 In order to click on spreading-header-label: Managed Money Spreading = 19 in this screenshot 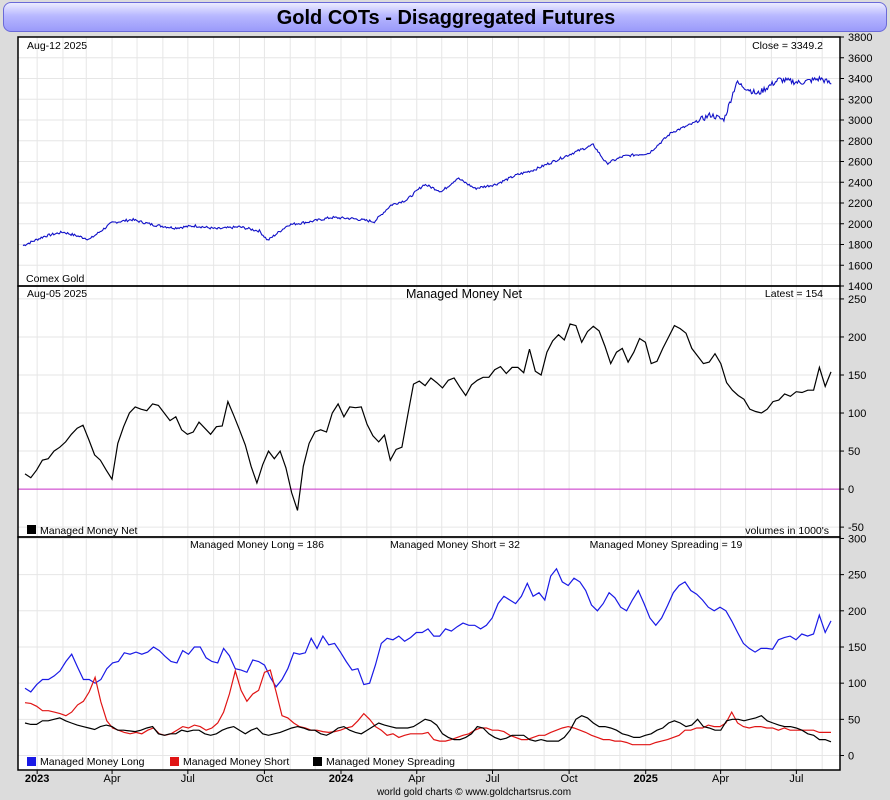, I will do `click(666, 545)`.